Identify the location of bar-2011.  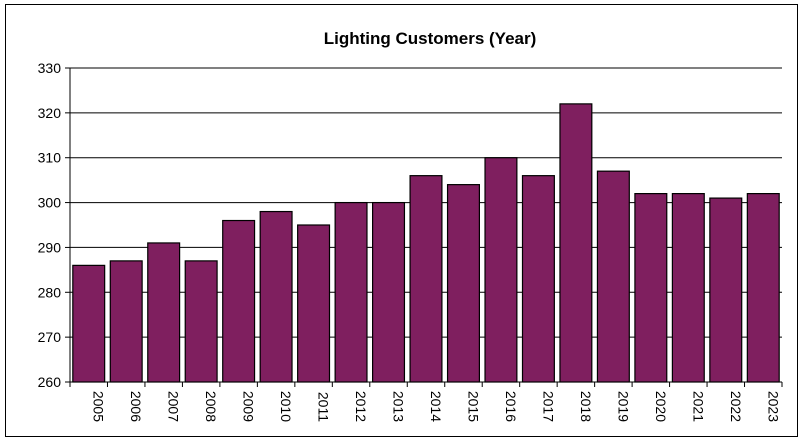
(314, 303).